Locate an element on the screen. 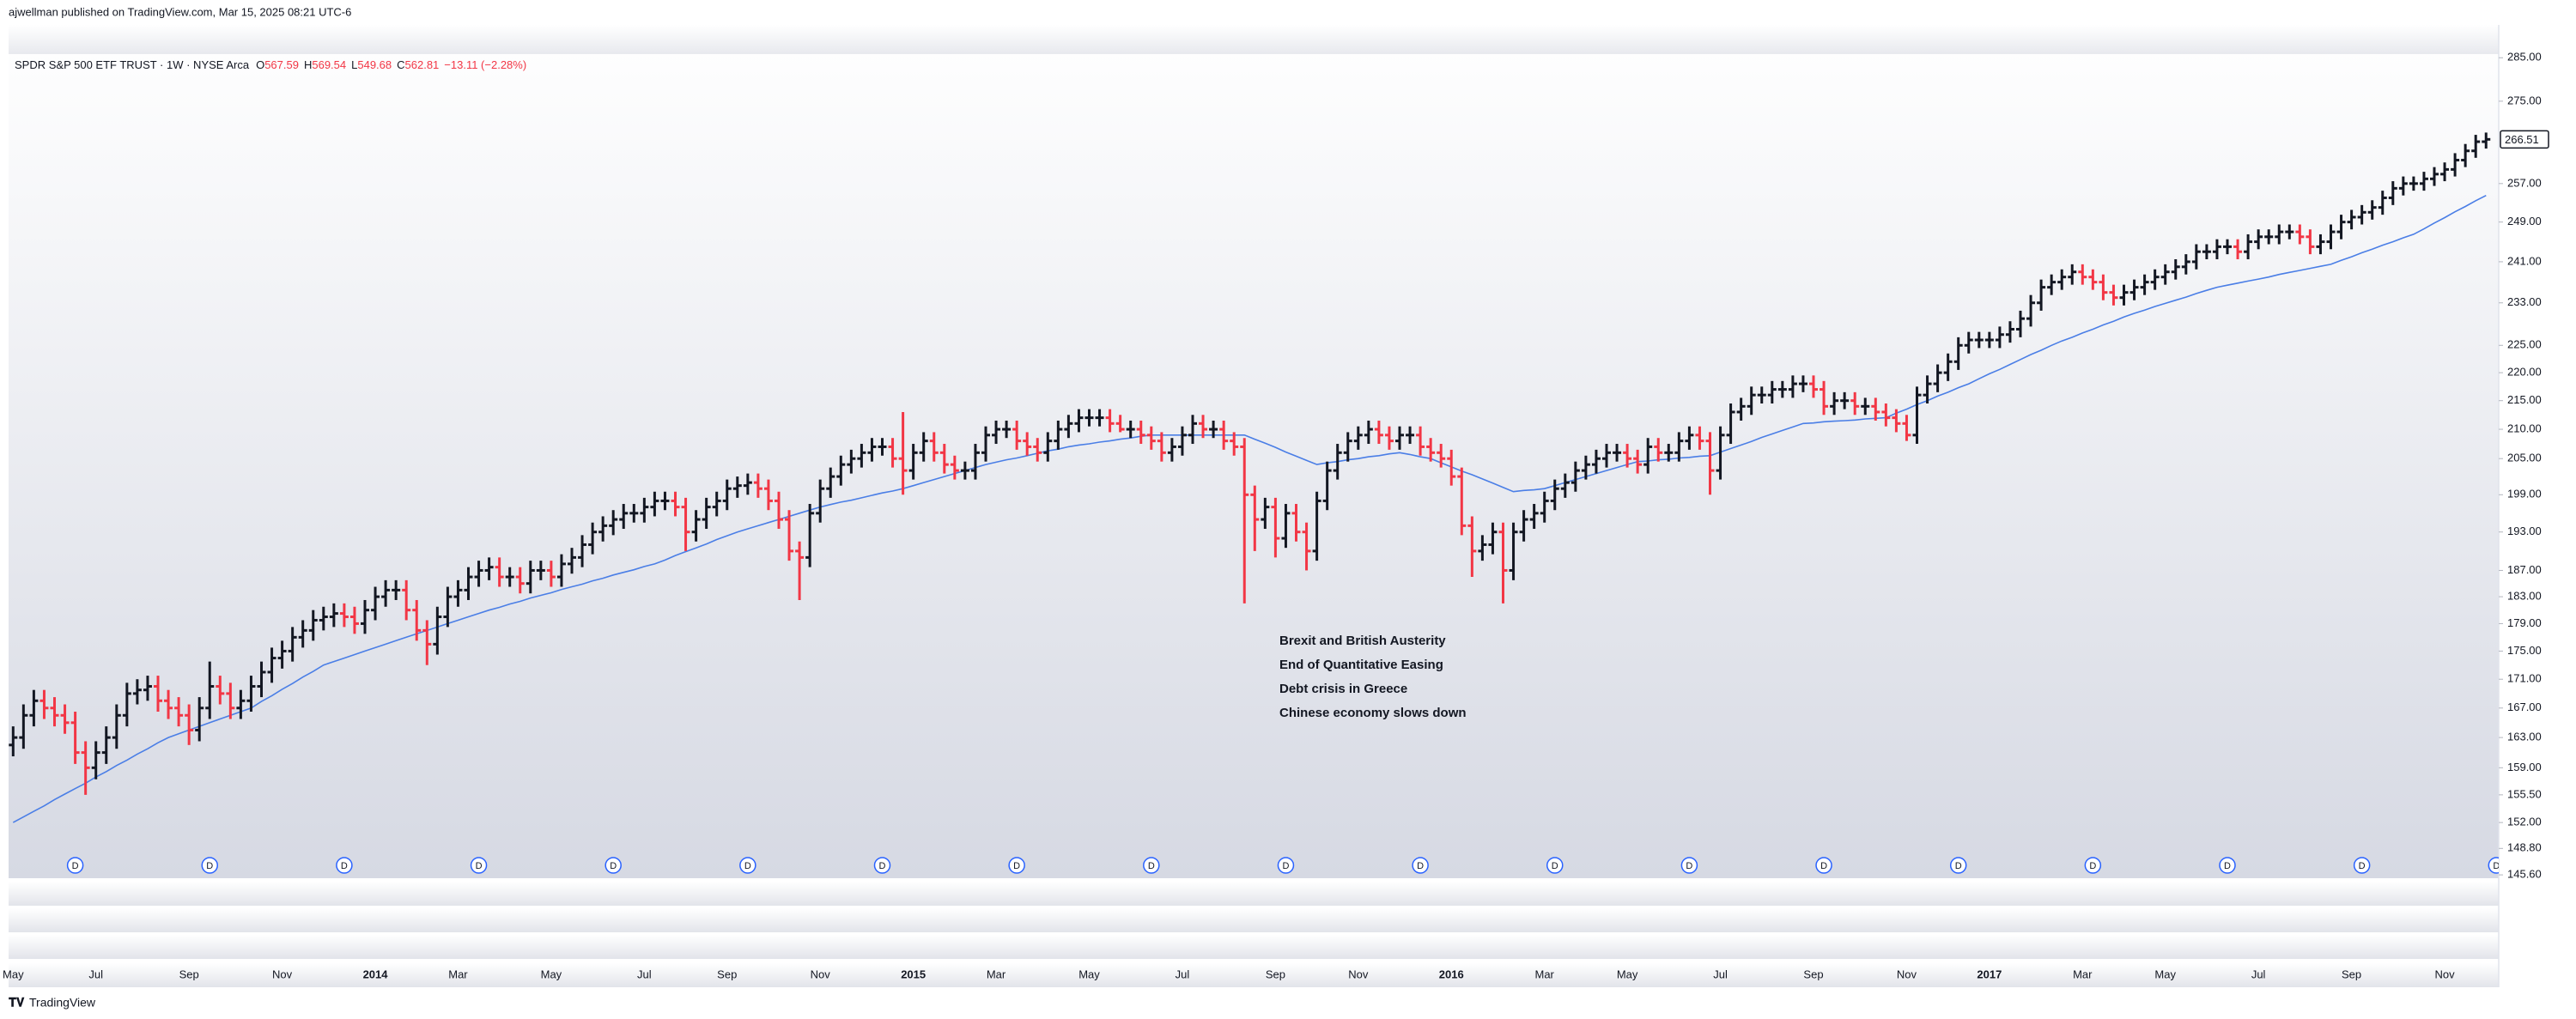  y-tick-label: 225.00 is located at coordinates (2524, 344).